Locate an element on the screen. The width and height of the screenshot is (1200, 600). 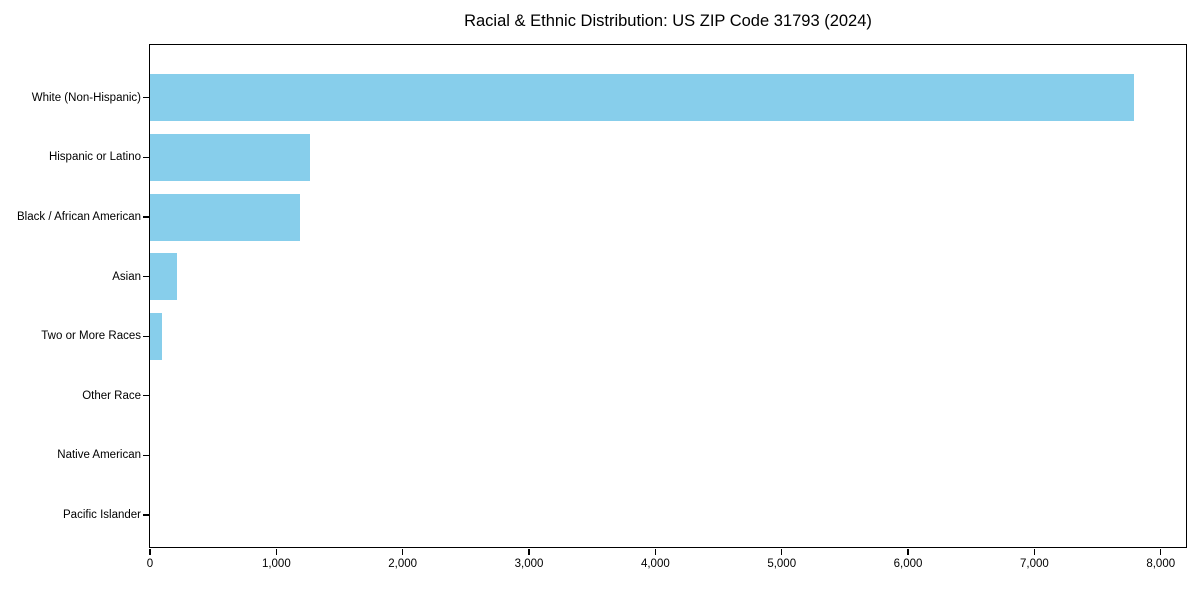
y-tick-label: White (Non-Hispanic) is located at coordinates (86, 97).